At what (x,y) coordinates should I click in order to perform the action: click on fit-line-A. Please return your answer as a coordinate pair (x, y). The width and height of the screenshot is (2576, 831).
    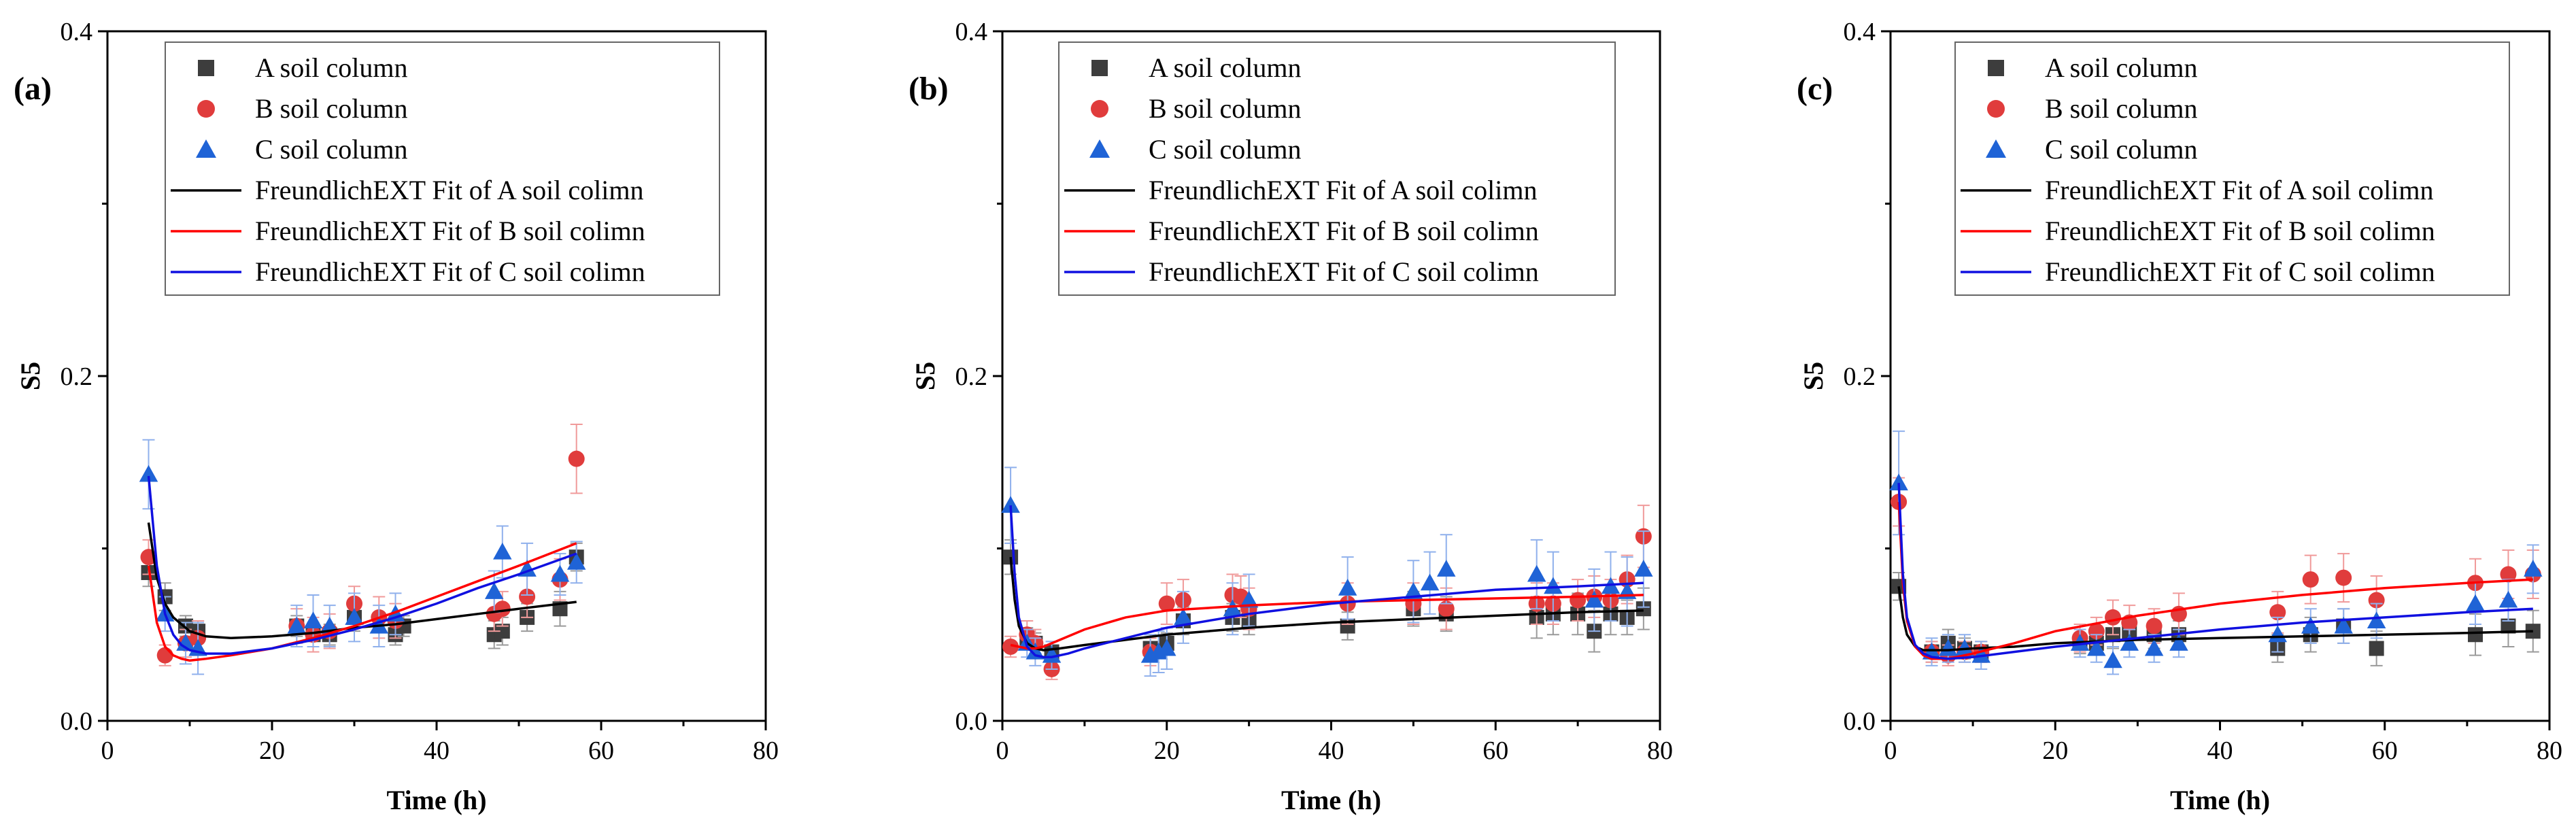
    Looking at the image, I should click on (362, 581).